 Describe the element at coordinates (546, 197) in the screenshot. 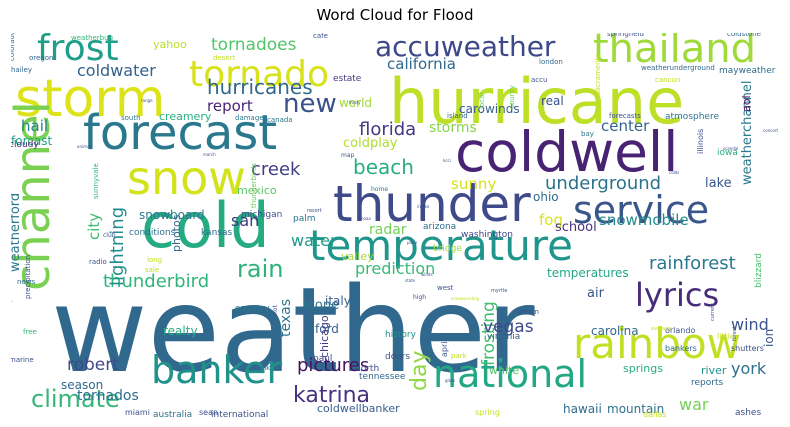

I see `cloud-word: ohio` at that location.